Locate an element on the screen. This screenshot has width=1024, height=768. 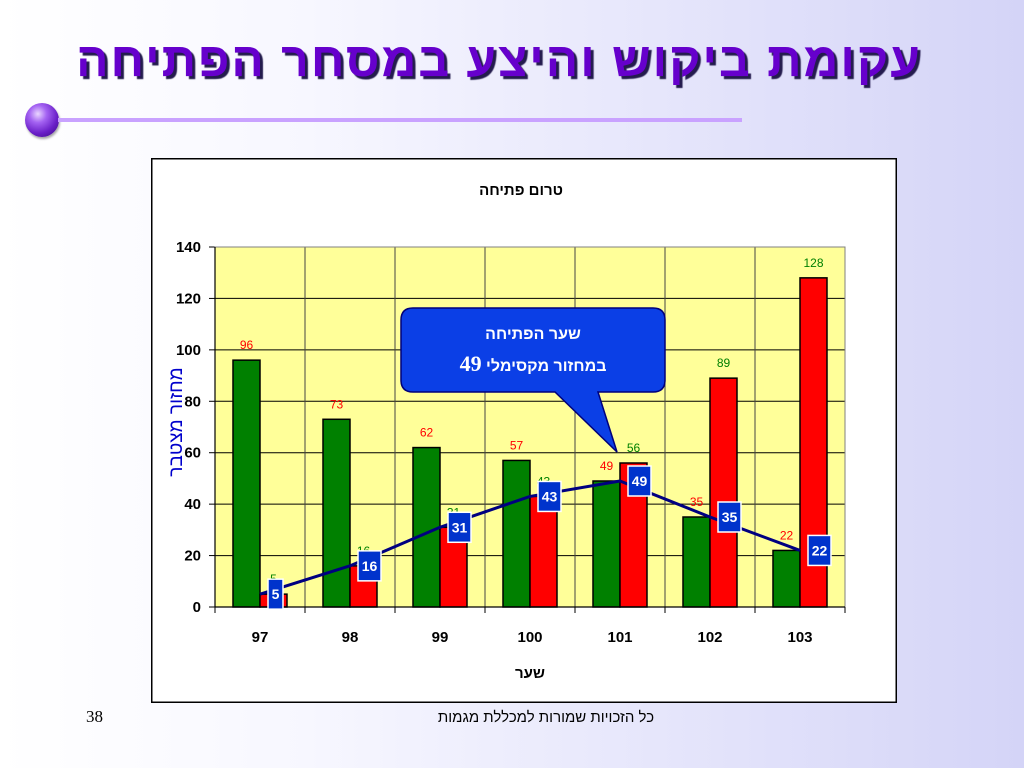
line-value-label: 5 is located at coordinates (276, 594).